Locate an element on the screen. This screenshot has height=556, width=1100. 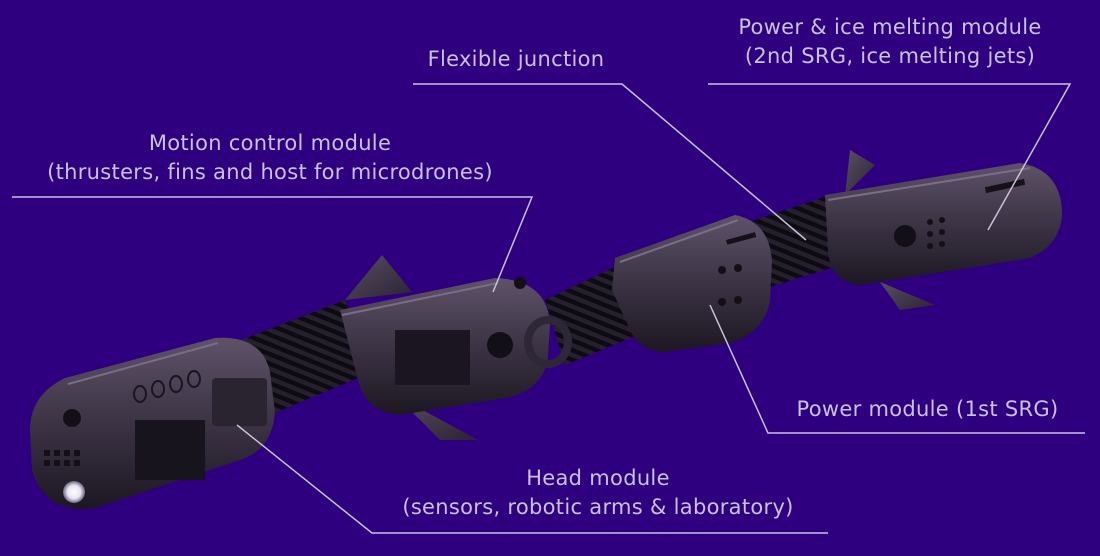
motion-control-module is located at coordinates (456, 347).